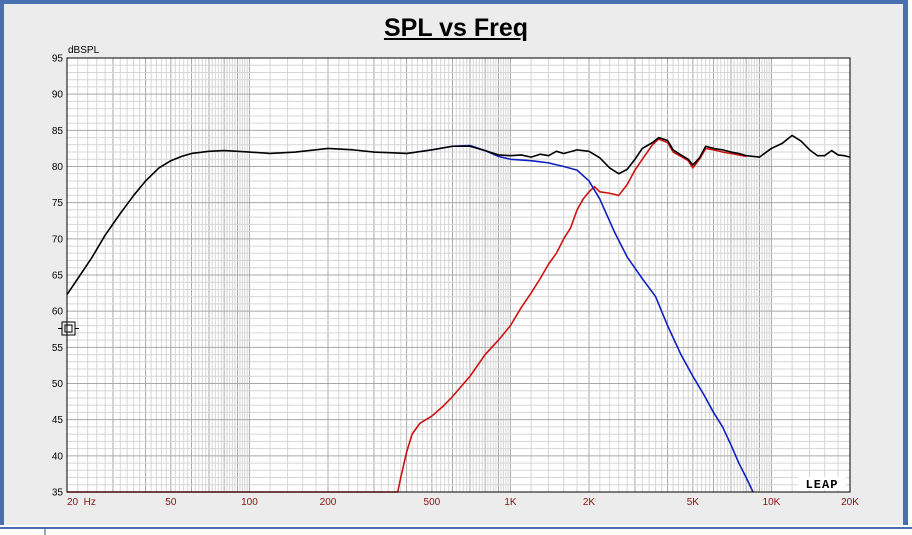  I want to click on leap-logo: LEAP, so click(822, 484).